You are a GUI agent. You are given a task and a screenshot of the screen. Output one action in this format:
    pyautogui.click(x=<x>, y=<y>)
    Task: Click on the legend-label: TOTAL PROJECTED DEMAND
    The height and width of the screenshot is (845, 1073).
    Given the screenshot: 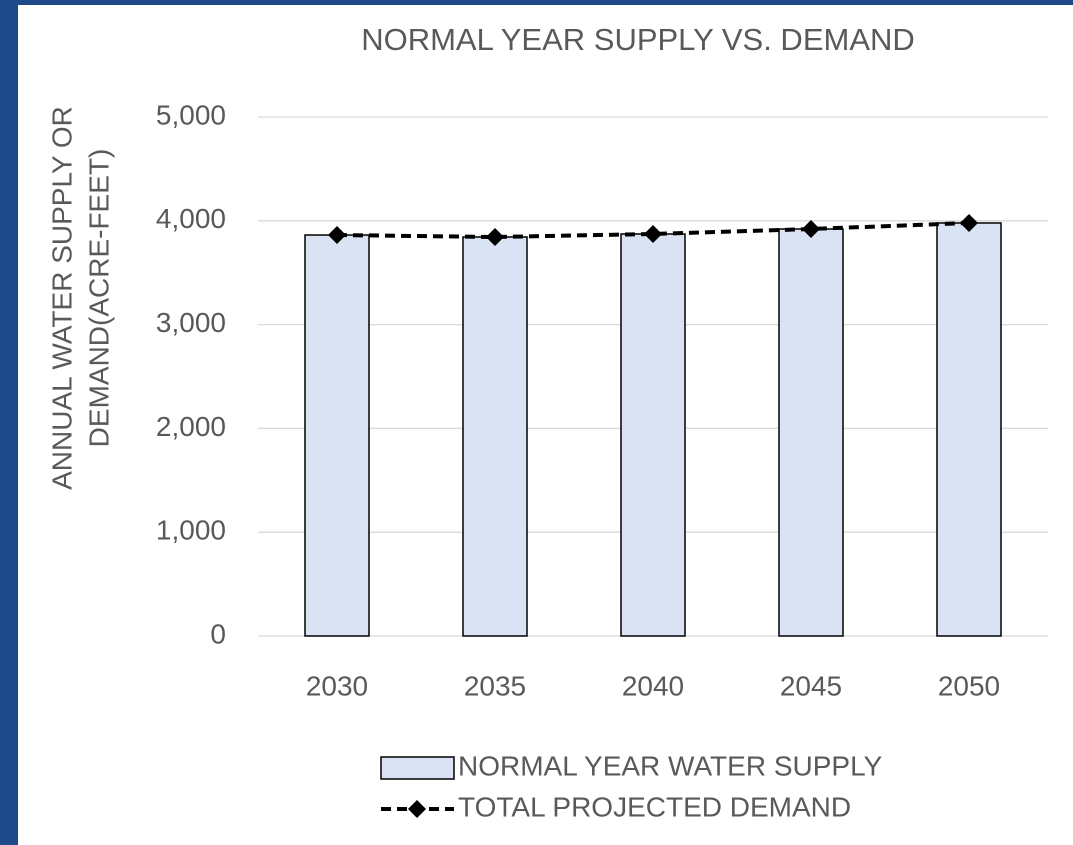 What is the action you would take?
    pyautogui.click(x=654, y=806)
    